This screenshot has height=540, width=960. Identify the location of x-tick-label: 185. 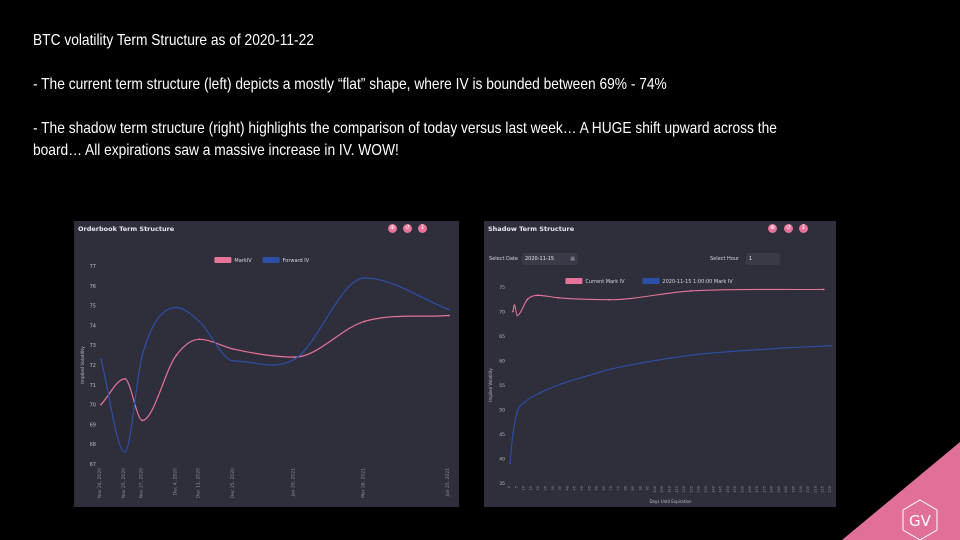
(779, 489).